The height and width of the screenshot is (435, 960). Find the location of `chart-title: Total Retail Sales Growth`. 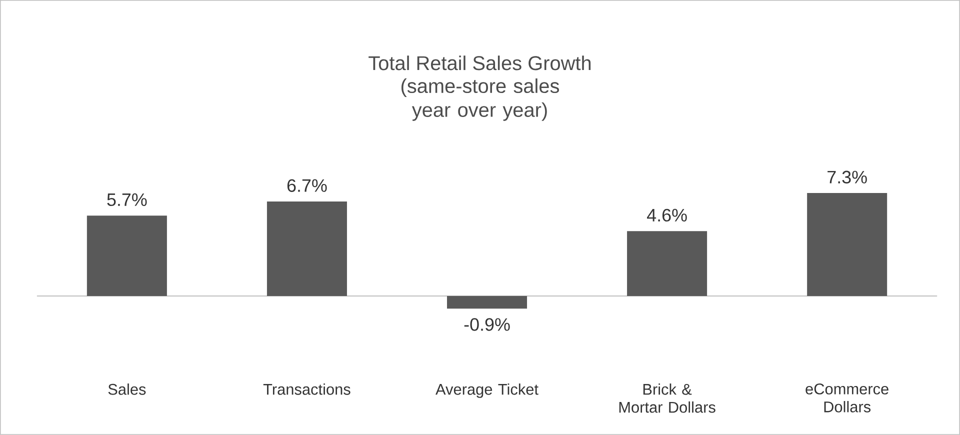

chart-title: Total Retail Sales Growth is located at coordinates (479, 63).